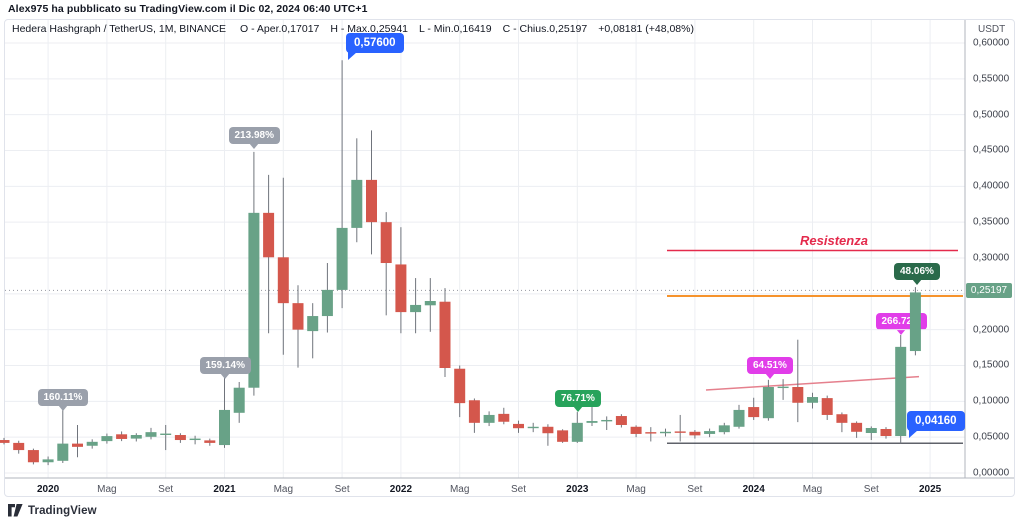  Describe the element at coordinates (225, 368) in the screenshot. I see `callout-pct-jan-2021: 159.14%` at that location.